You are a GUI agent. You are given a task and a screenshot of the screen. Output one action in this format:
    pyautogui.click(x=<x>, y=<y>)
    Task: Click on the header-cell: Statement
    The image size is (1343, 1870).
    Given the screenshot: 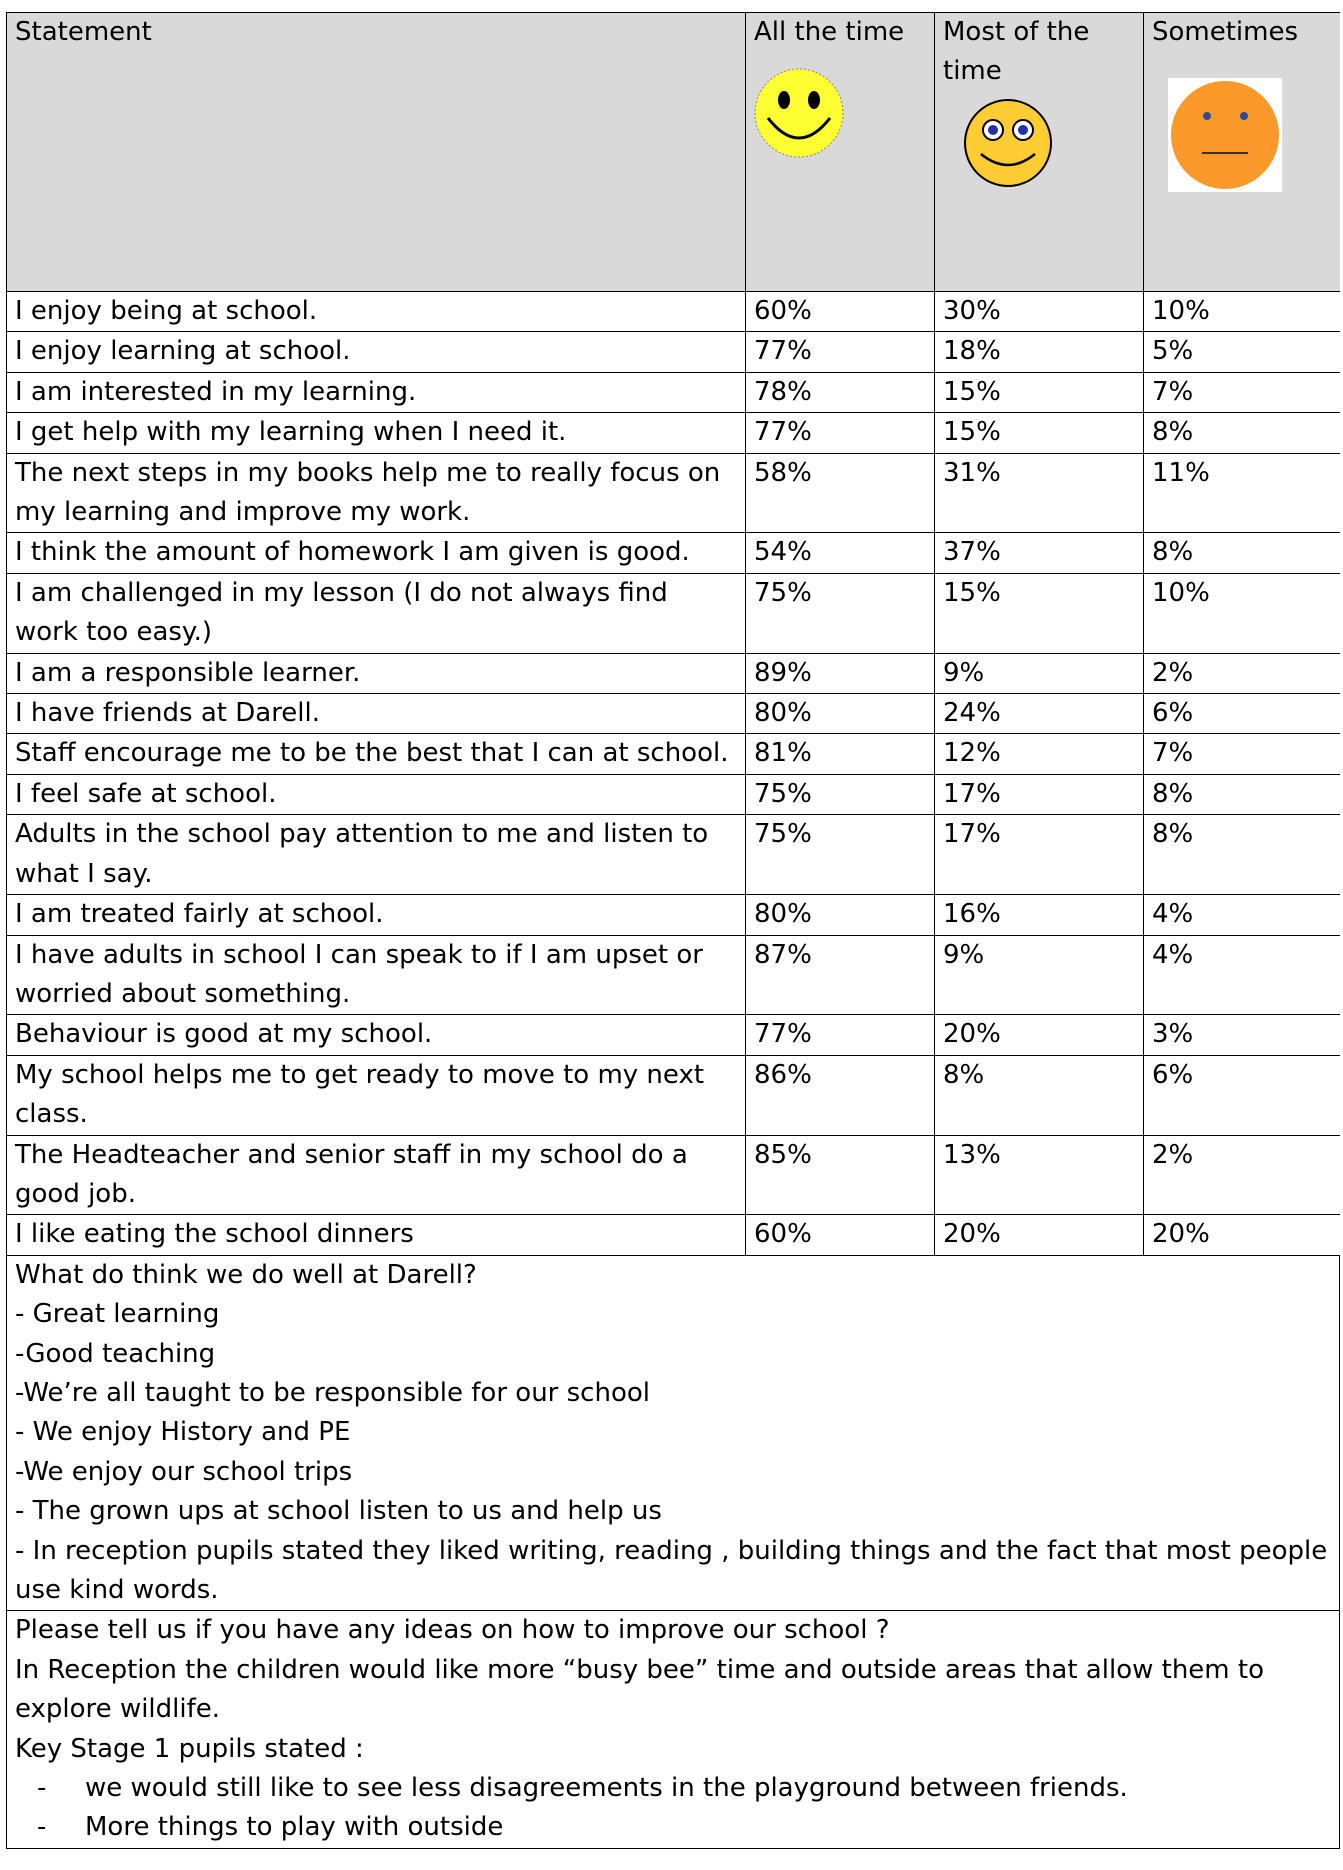 What is the action you would take?
    pyautogui.click(x=376, y=152)
    